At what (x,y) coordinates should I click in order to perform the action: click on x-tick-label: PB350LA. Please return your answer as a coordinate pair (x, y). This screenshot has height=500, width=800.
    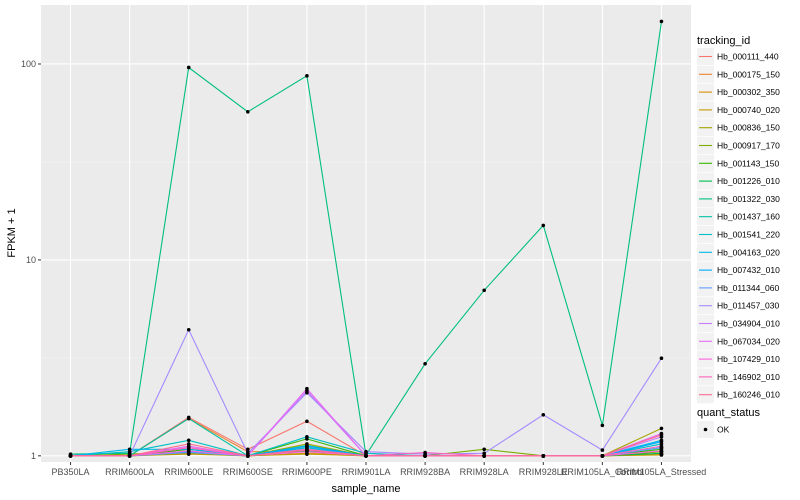
    Looking at the image, I should click on (71, 472).